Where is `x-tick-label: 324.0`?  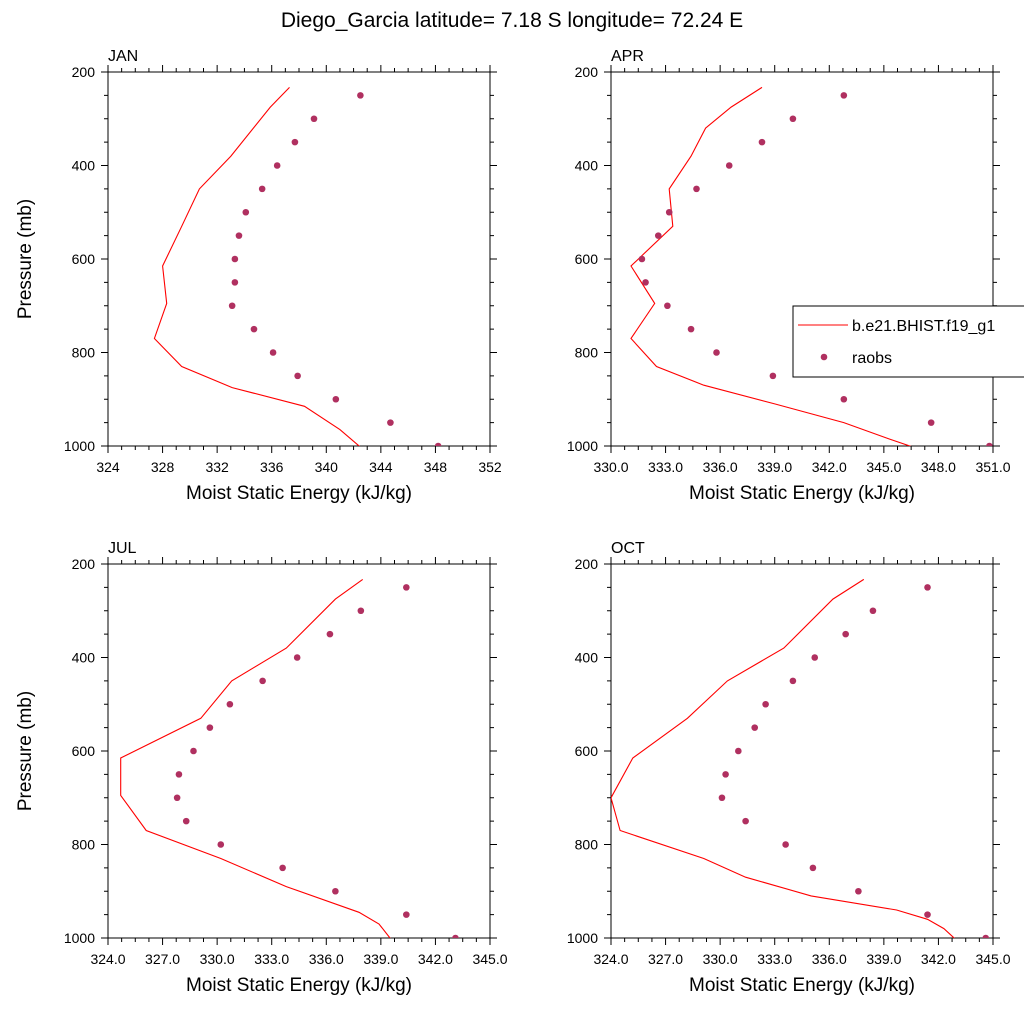 x-tick-label: 324.0 is located at coordinates (610, 959).